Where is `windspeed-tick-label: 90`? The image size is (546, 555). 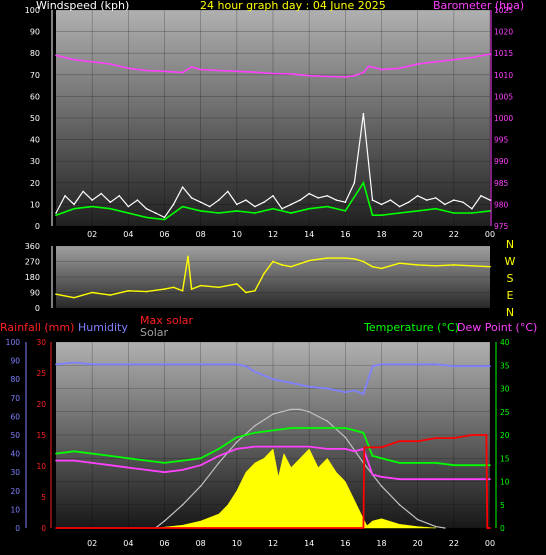 windspeed-tick-label: 90 is located at coordinates (35, 32).